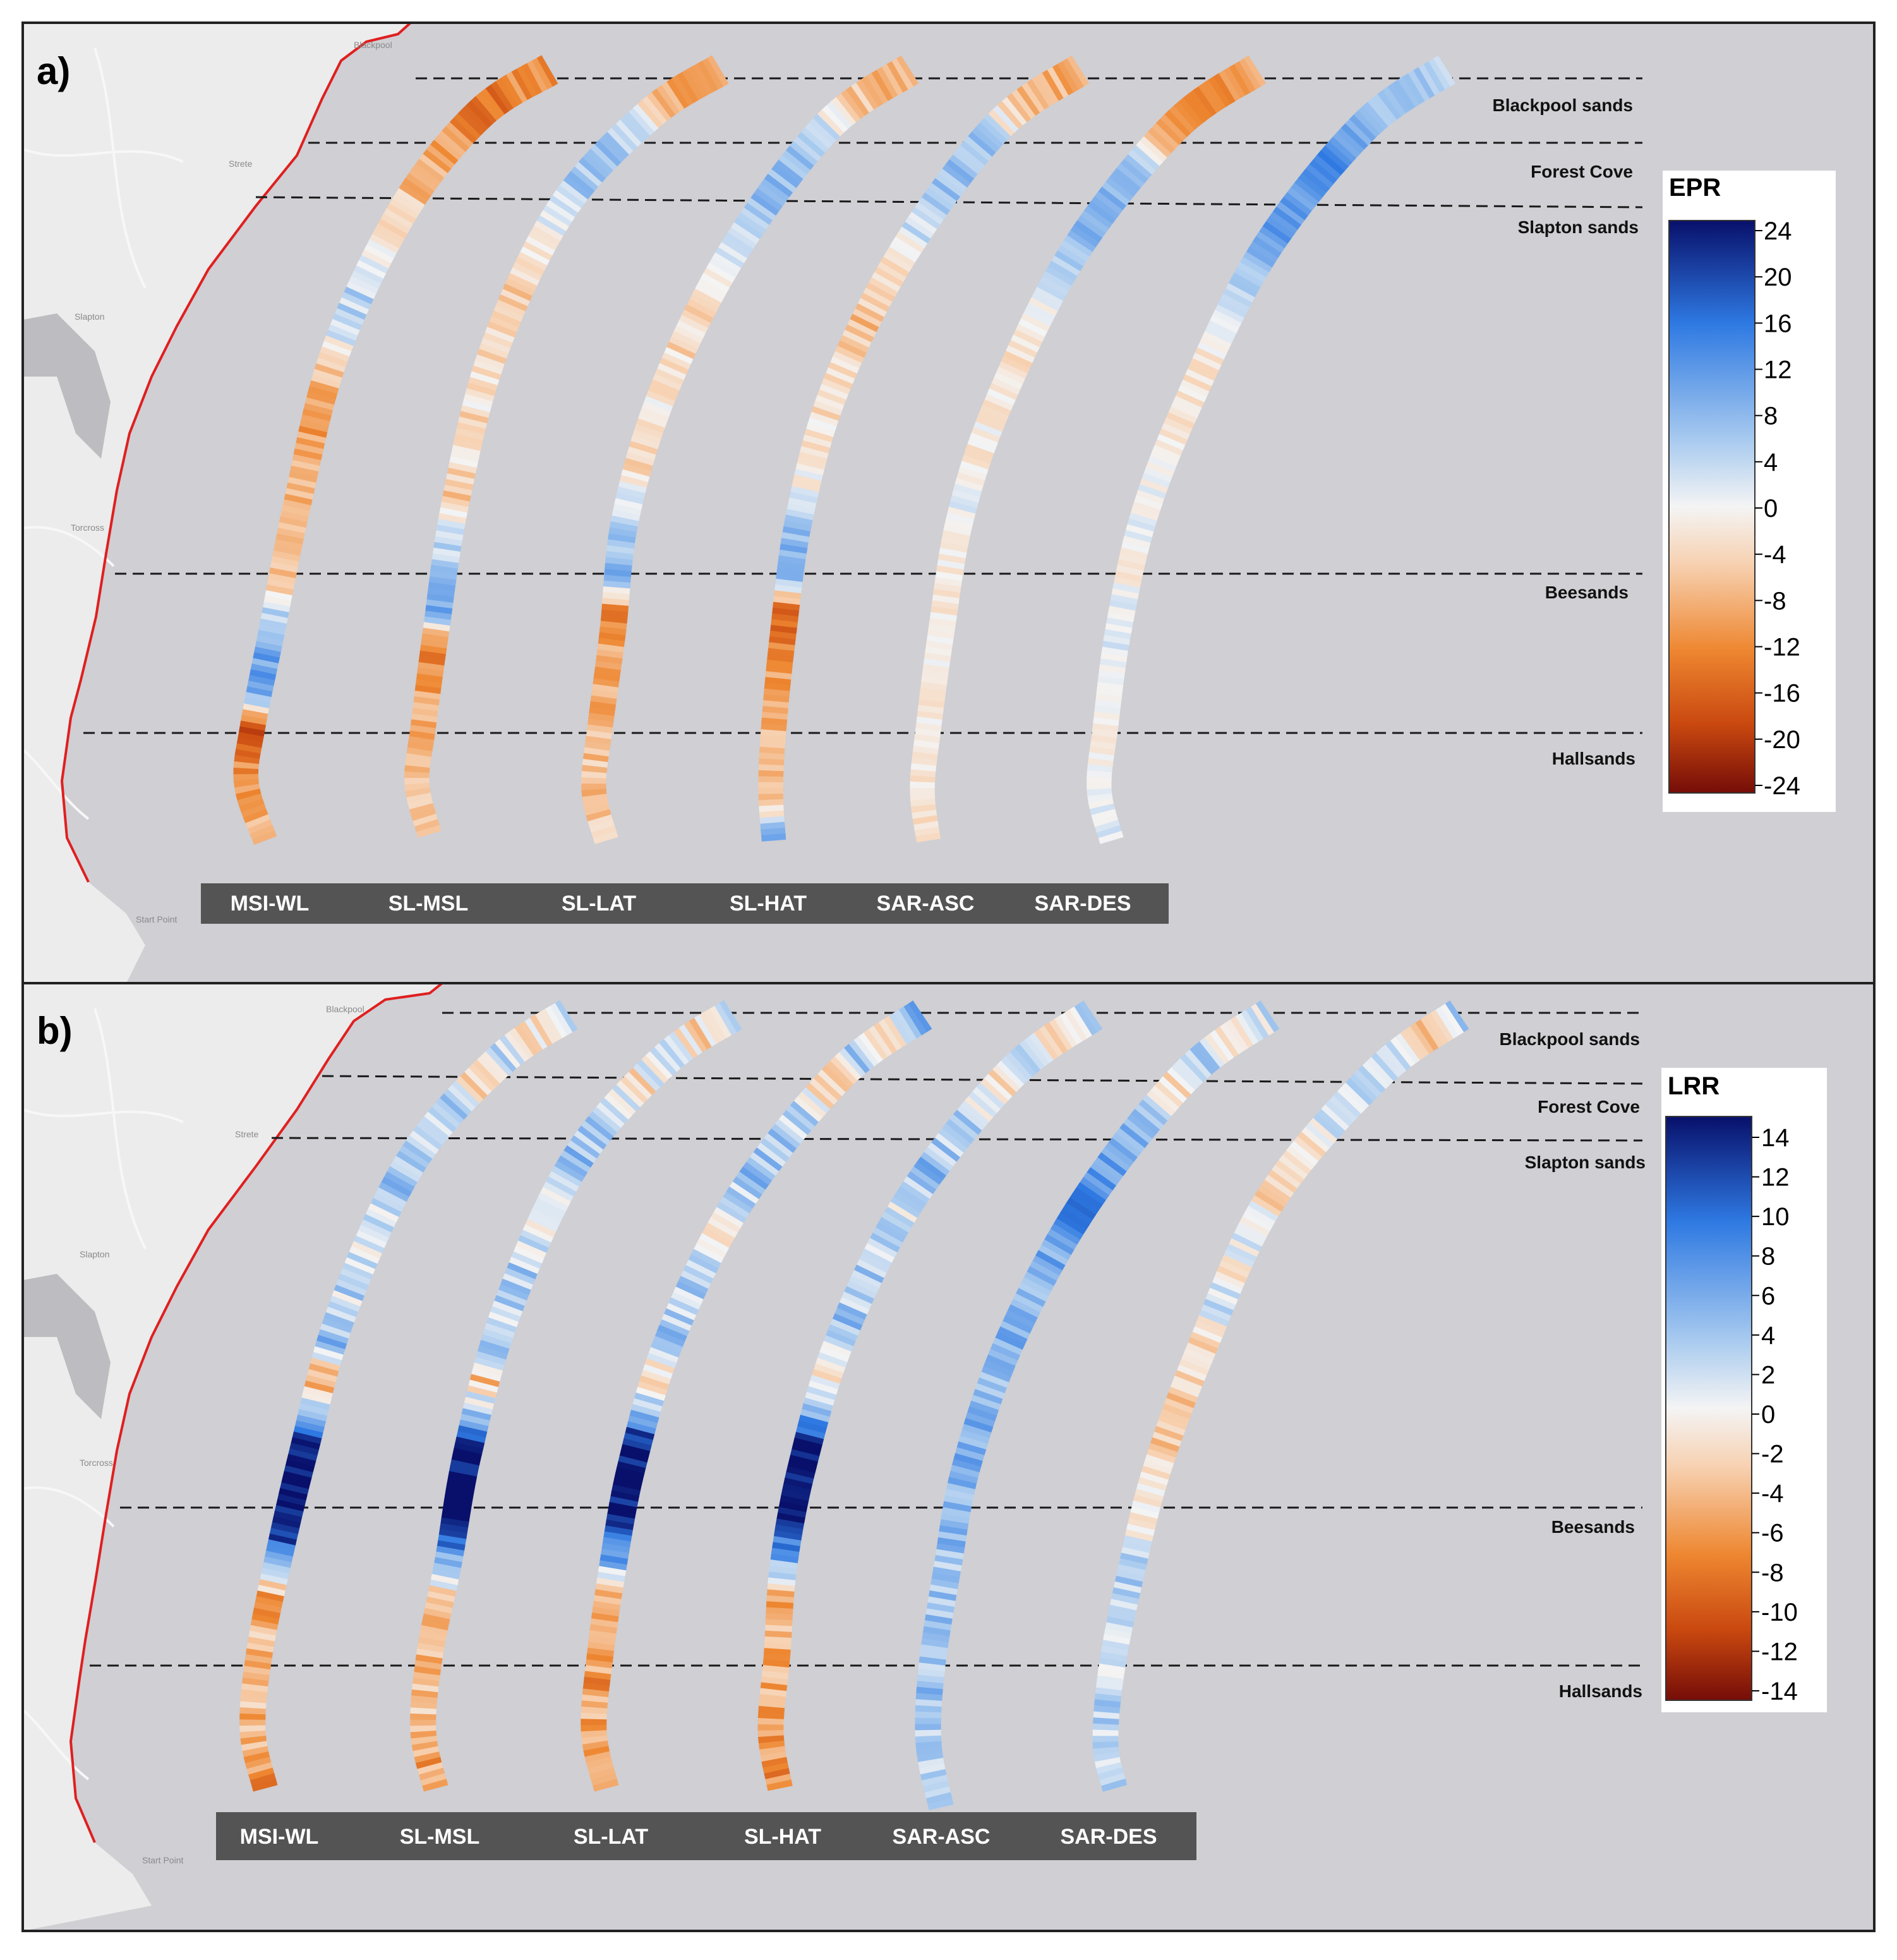 The width and height of the screenshot is (1897, 1960). I want to click on boundary-line-slapton, so click(957, 1139).